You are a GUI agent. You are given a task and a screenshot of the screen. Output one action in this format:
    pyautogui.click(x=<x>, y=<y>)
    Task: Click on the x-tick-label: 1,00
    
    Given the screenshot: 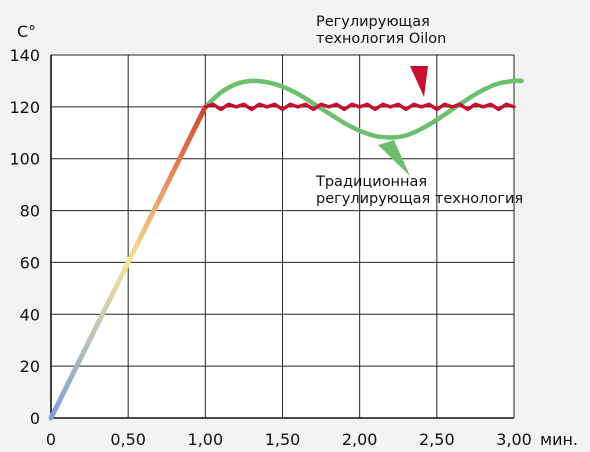 What is the action you would take?
    pyautogui.click(x=206, y=439)
    